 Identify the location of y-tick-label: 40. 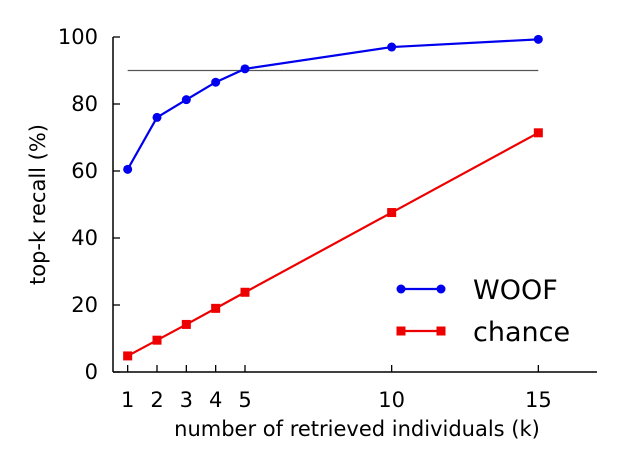
(84, 238).